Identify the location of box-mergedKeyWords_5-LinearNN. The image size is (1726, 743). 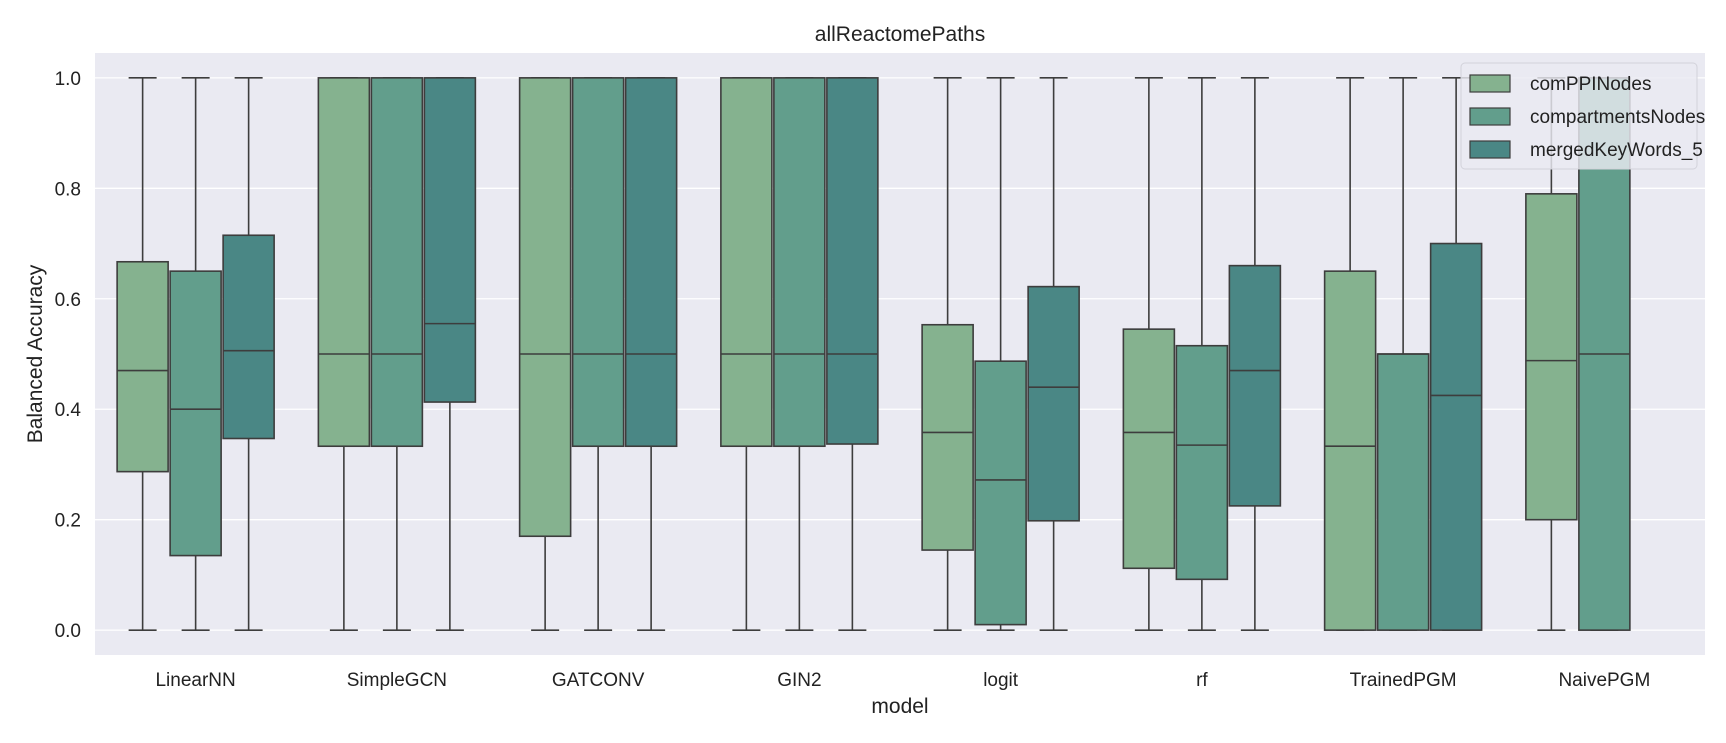
(248, 354).